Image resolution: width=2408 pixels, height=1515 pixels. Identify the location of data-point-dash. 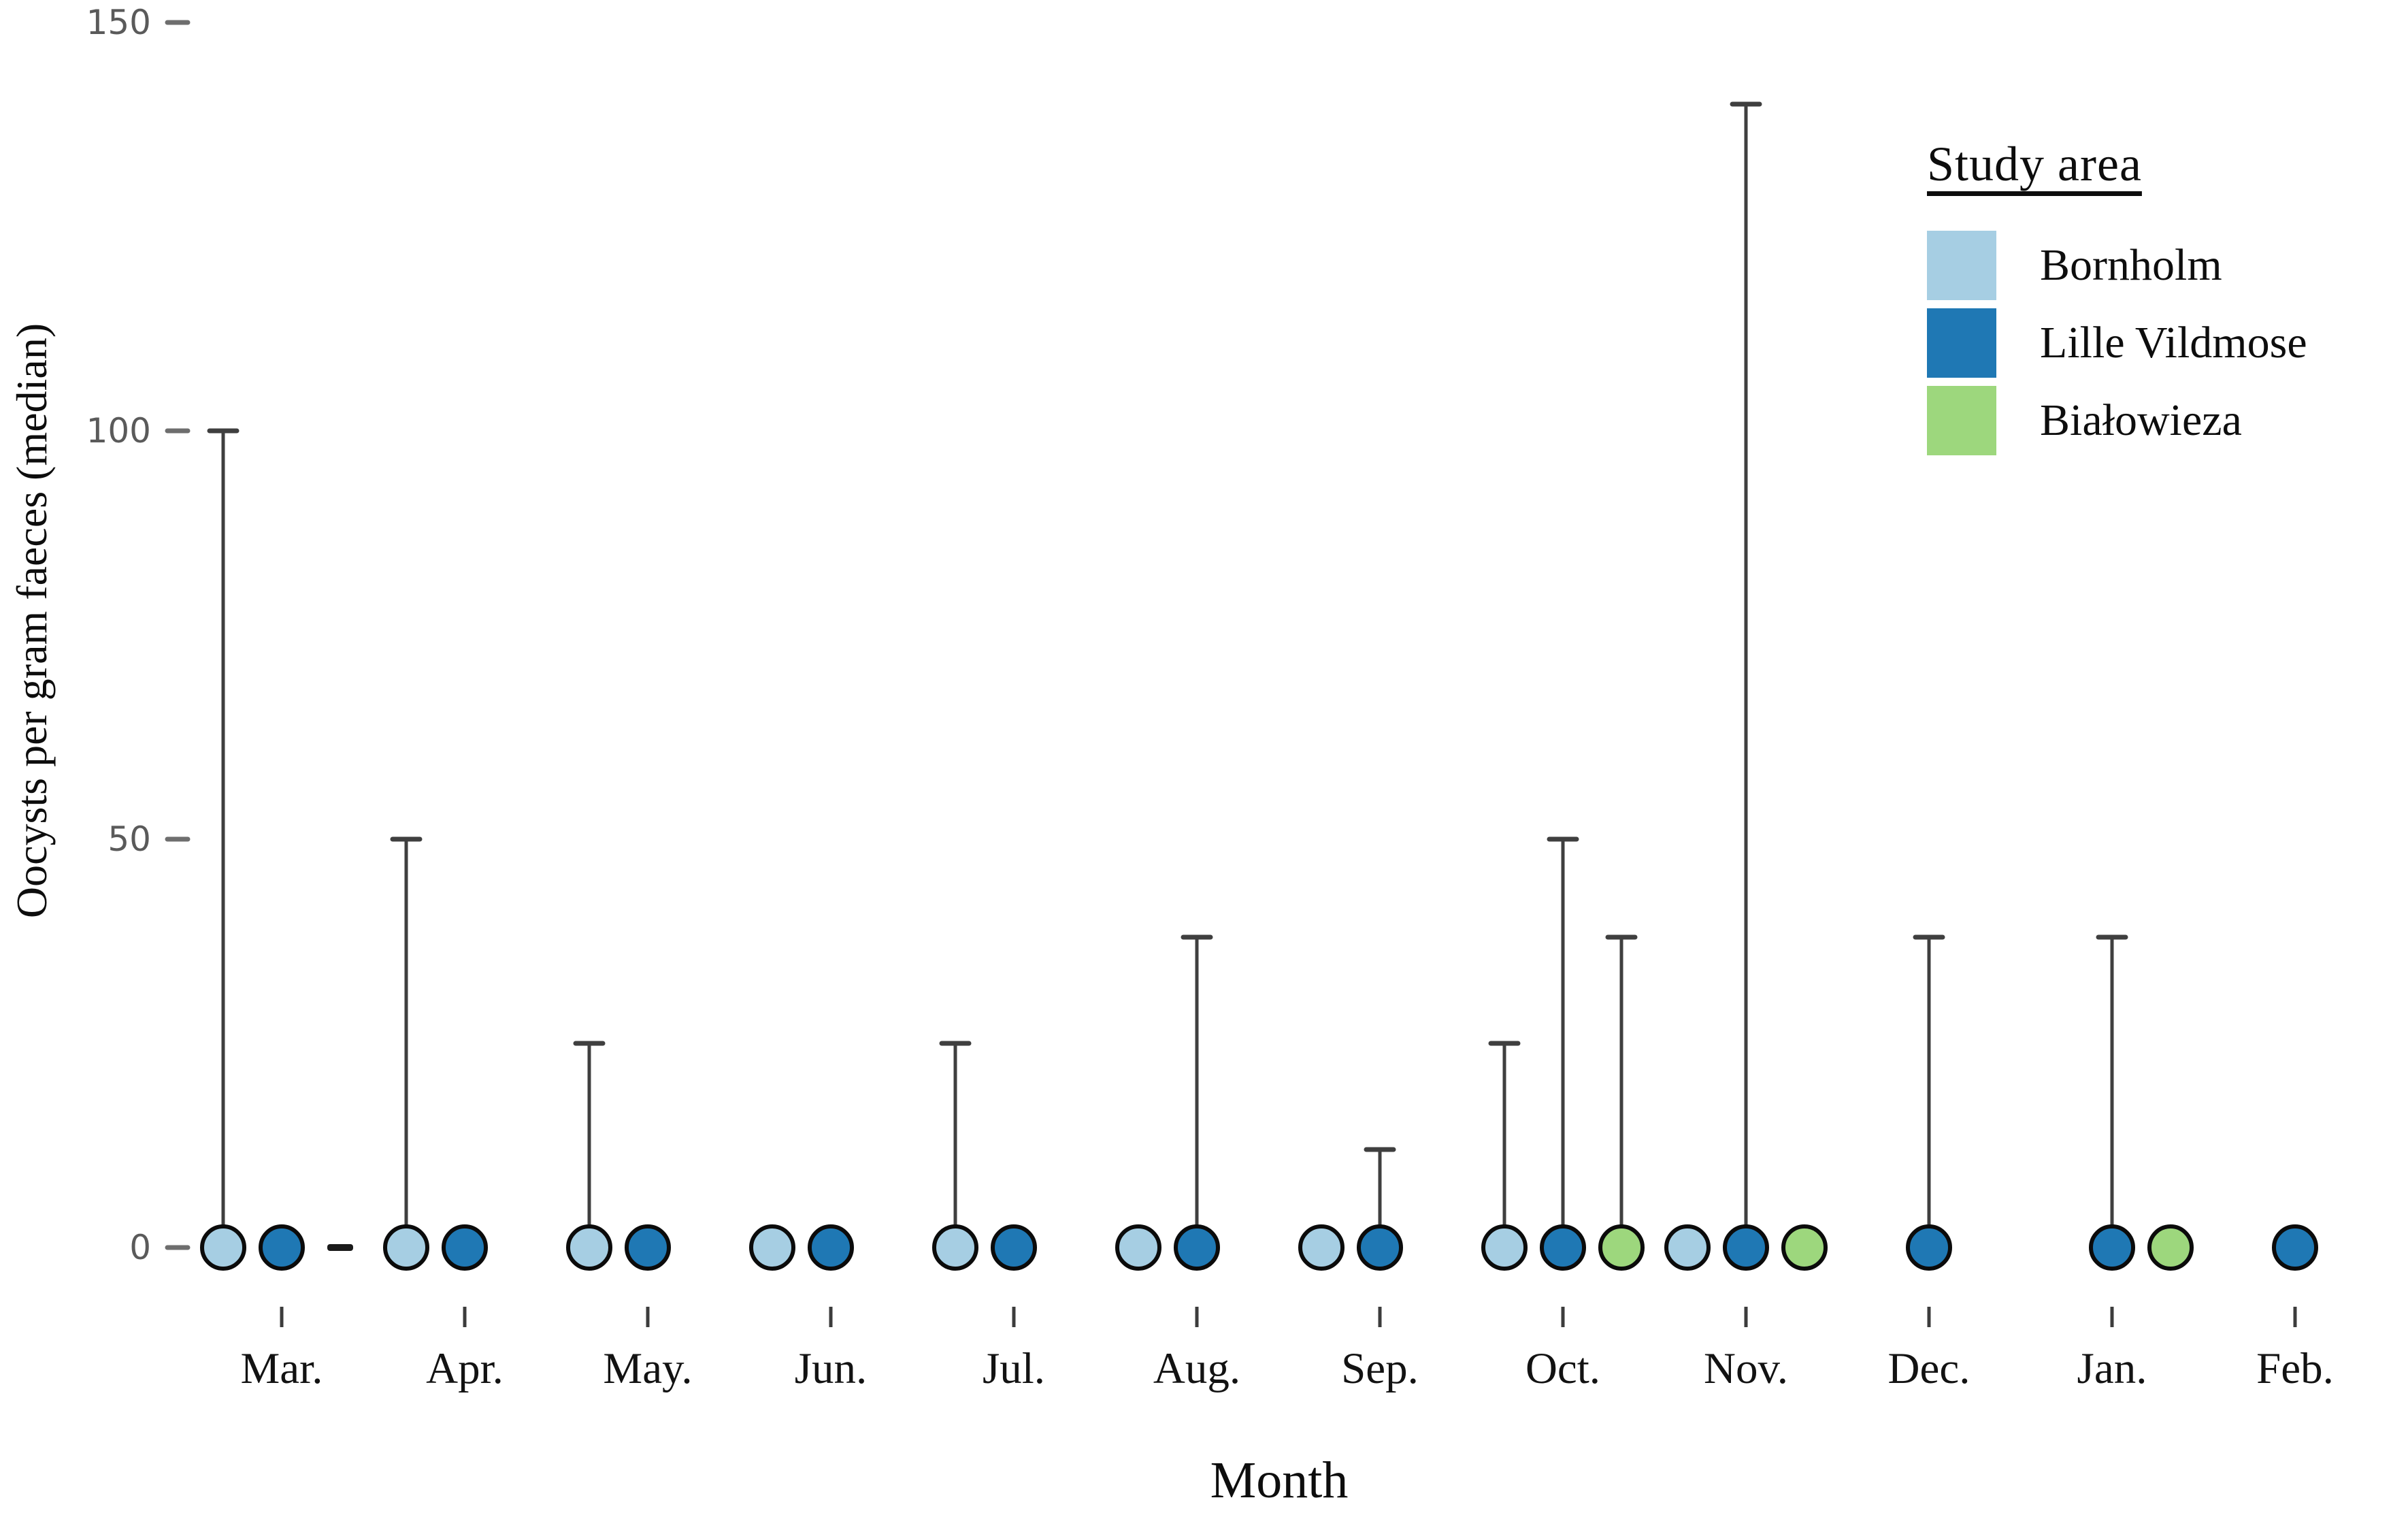
(340, 1247).